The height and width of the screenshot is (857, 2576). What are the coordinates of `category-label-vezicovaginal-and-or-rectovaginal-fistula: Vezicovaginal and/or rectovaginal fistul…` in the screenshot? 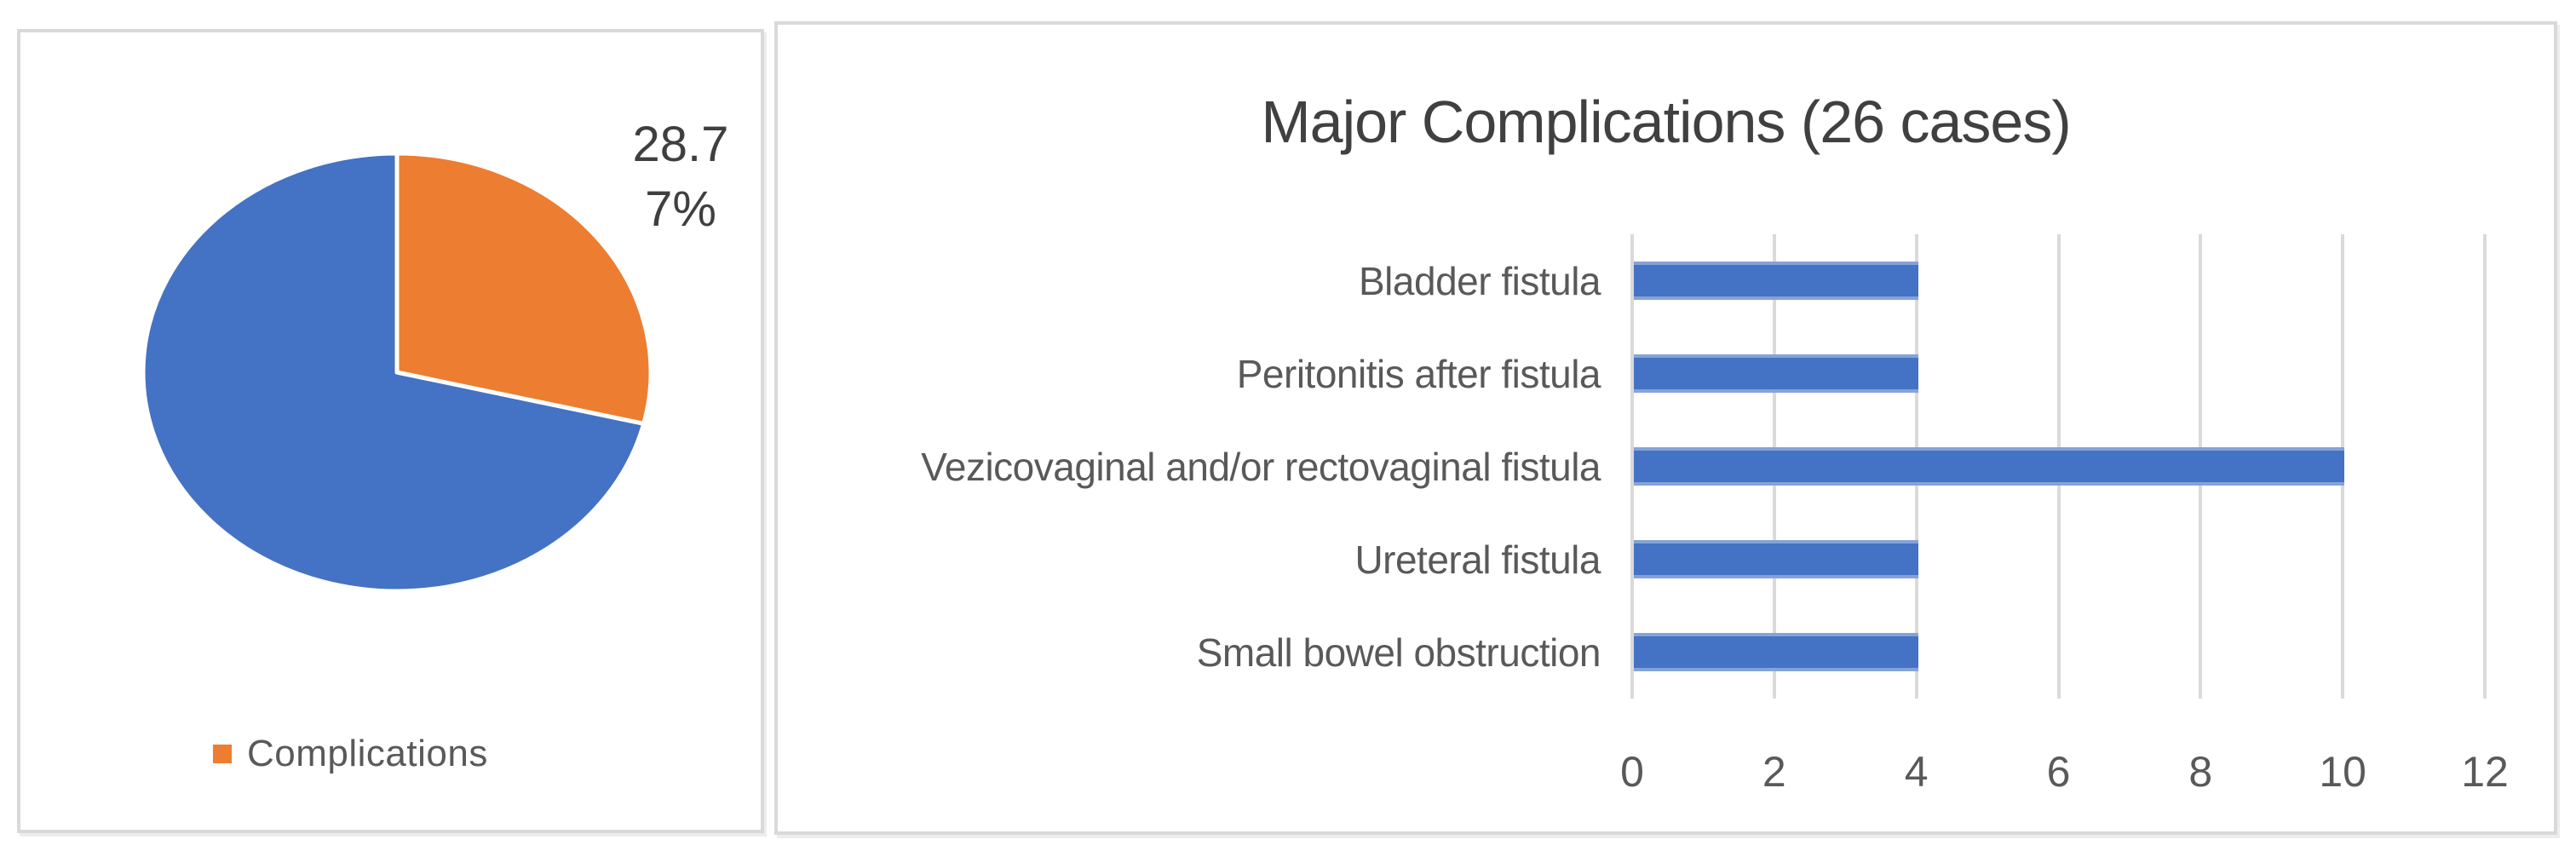 It's located at (1261, 467).